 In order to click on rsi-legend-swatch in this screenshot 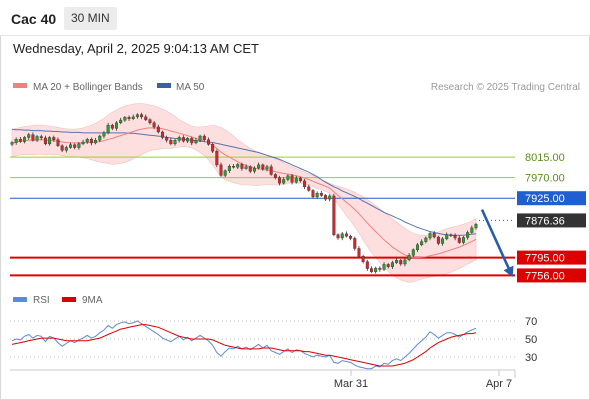, I will do `click(20, 299)`.